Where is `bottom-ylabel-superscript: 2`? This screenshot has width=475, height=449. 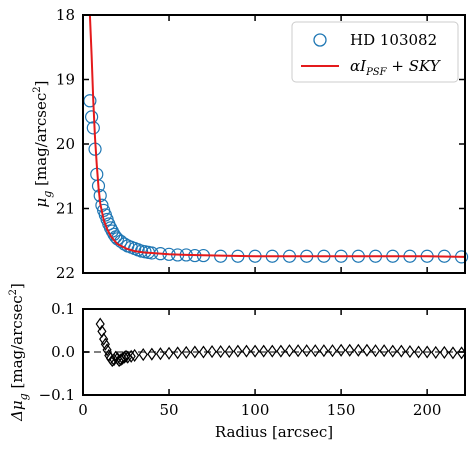
bottom-ylabel-superscript: 2 is located at coordinates (13, 292).